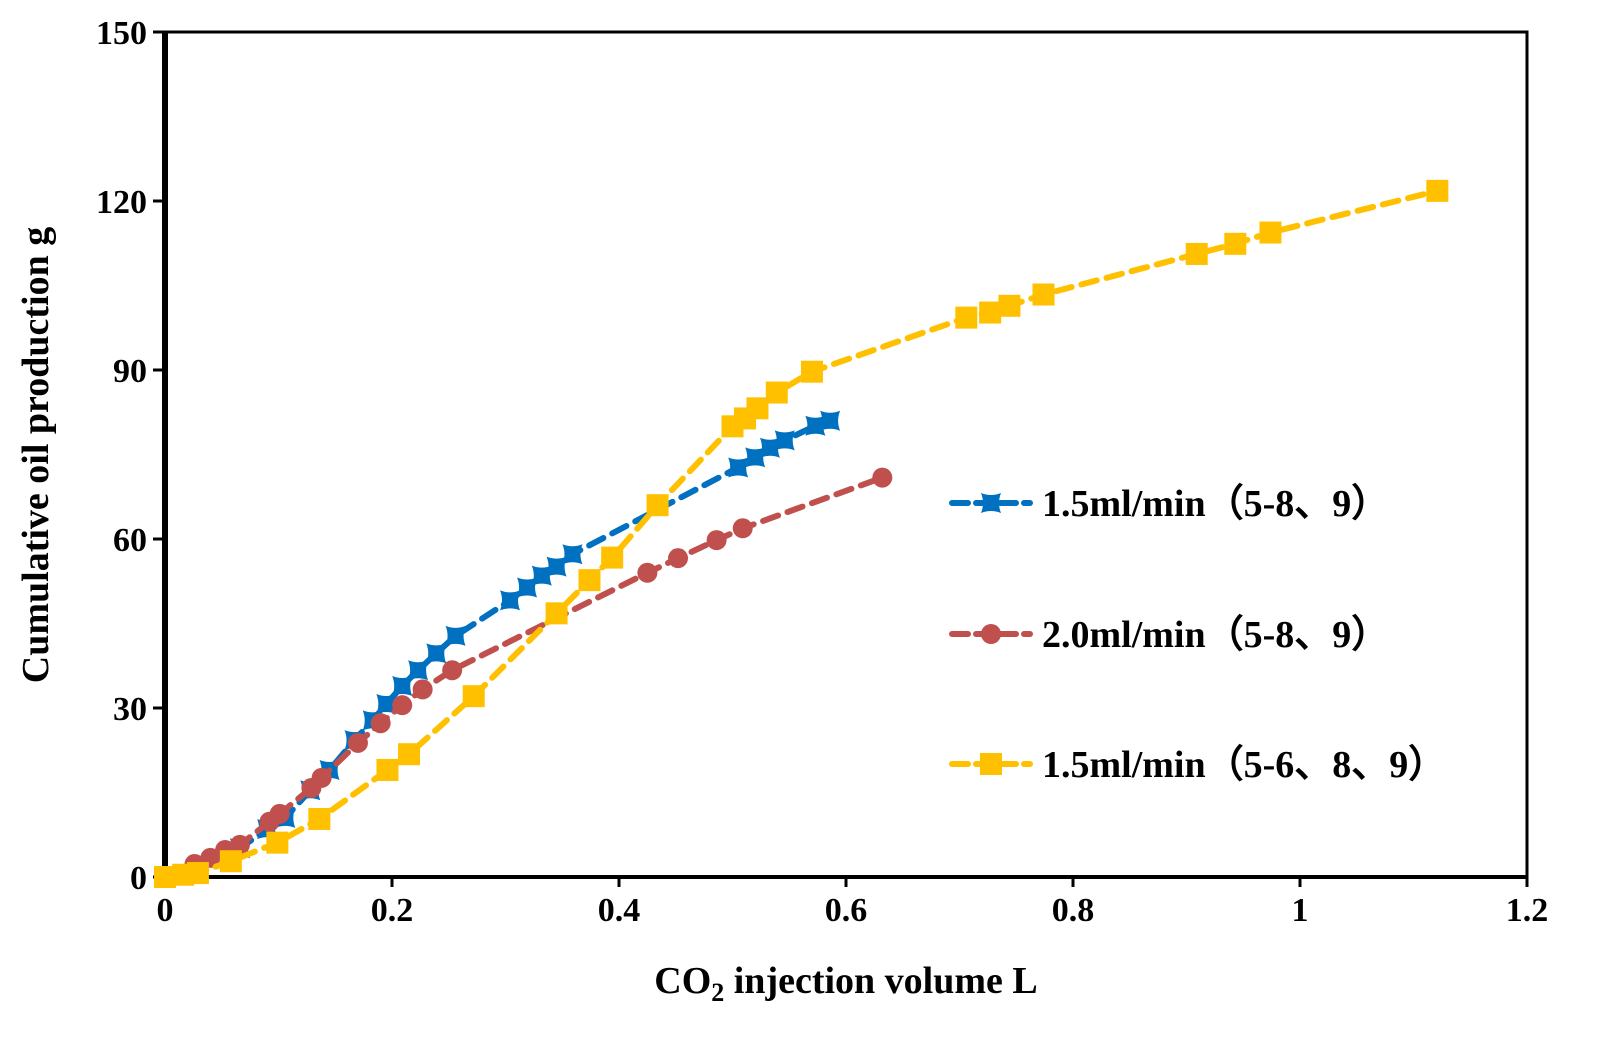 The width and height of the screenshot is (1620, 1055). What do you see at coordinates (1300, 910) in the screenshot?
I see `x-tick-label: 1` at bounding box center [1300, 910].